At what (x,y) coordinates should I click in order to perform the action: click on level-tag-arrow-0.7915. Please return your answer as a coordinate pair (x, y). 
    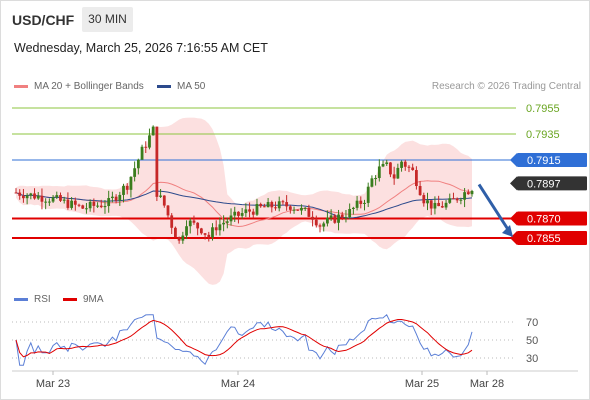
    Looking at the image, I should click on (513, 160).